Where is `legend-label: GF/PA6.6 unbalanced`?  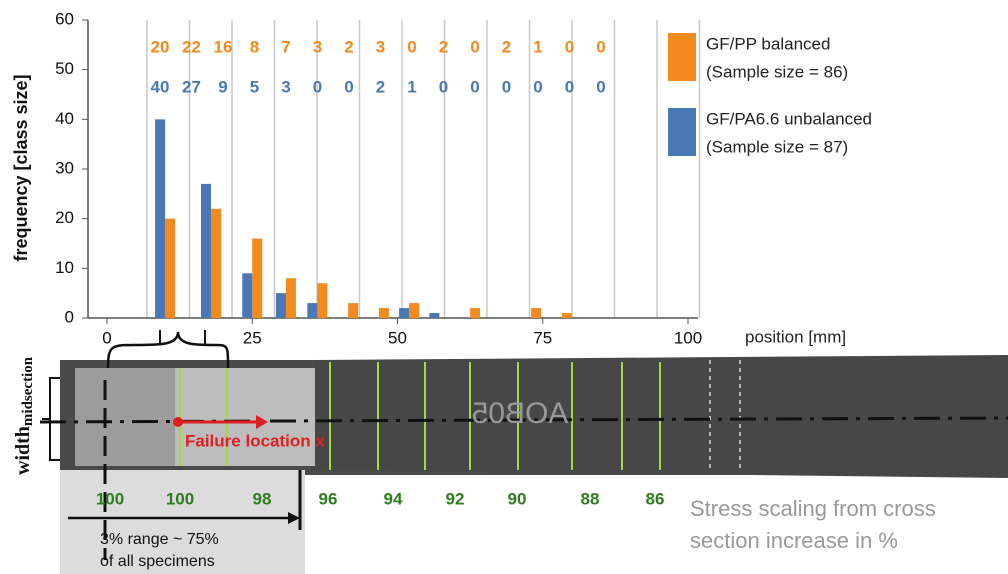
legend-label: GF/PA6.6 unbalanced is located at coordinates (789, 118).